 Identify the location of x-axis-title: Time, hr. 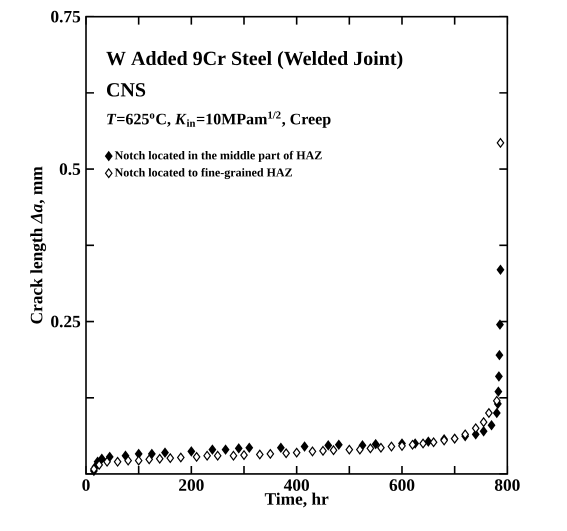
(296, 500).